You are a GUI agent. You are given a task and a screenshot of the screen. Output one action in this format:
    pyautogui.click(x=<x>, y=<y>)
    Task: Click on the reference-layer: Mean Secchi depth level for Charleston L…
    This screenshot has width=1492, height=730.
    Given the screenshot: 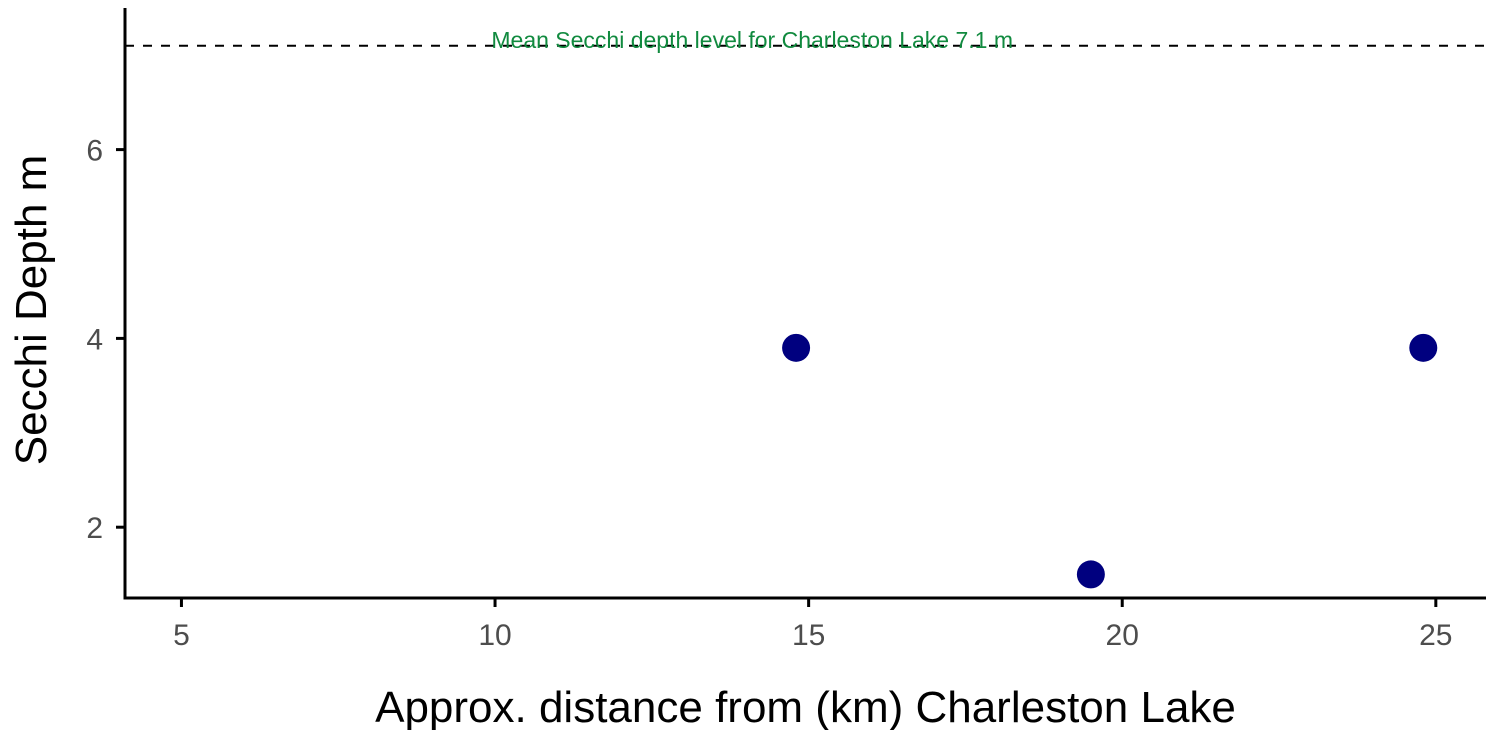 What is the action you would take?
    pyautogui.click(x=805, y=40)
    